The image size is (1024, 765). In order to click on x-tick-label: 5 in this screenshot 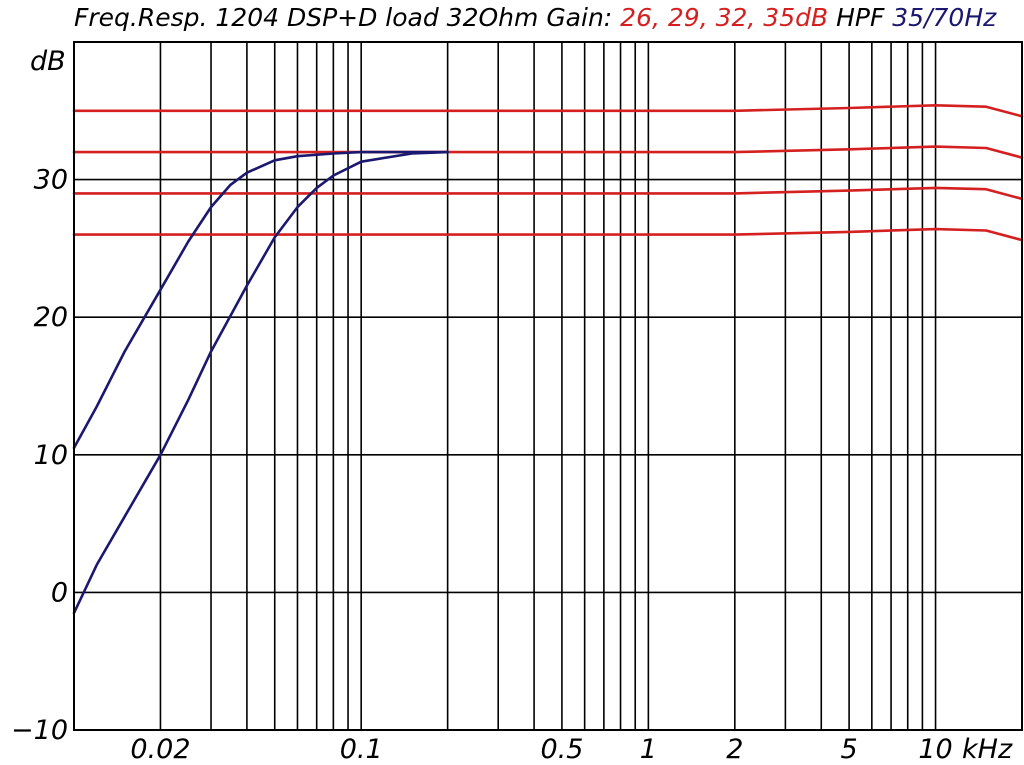, I will do `click(849, 749)`.